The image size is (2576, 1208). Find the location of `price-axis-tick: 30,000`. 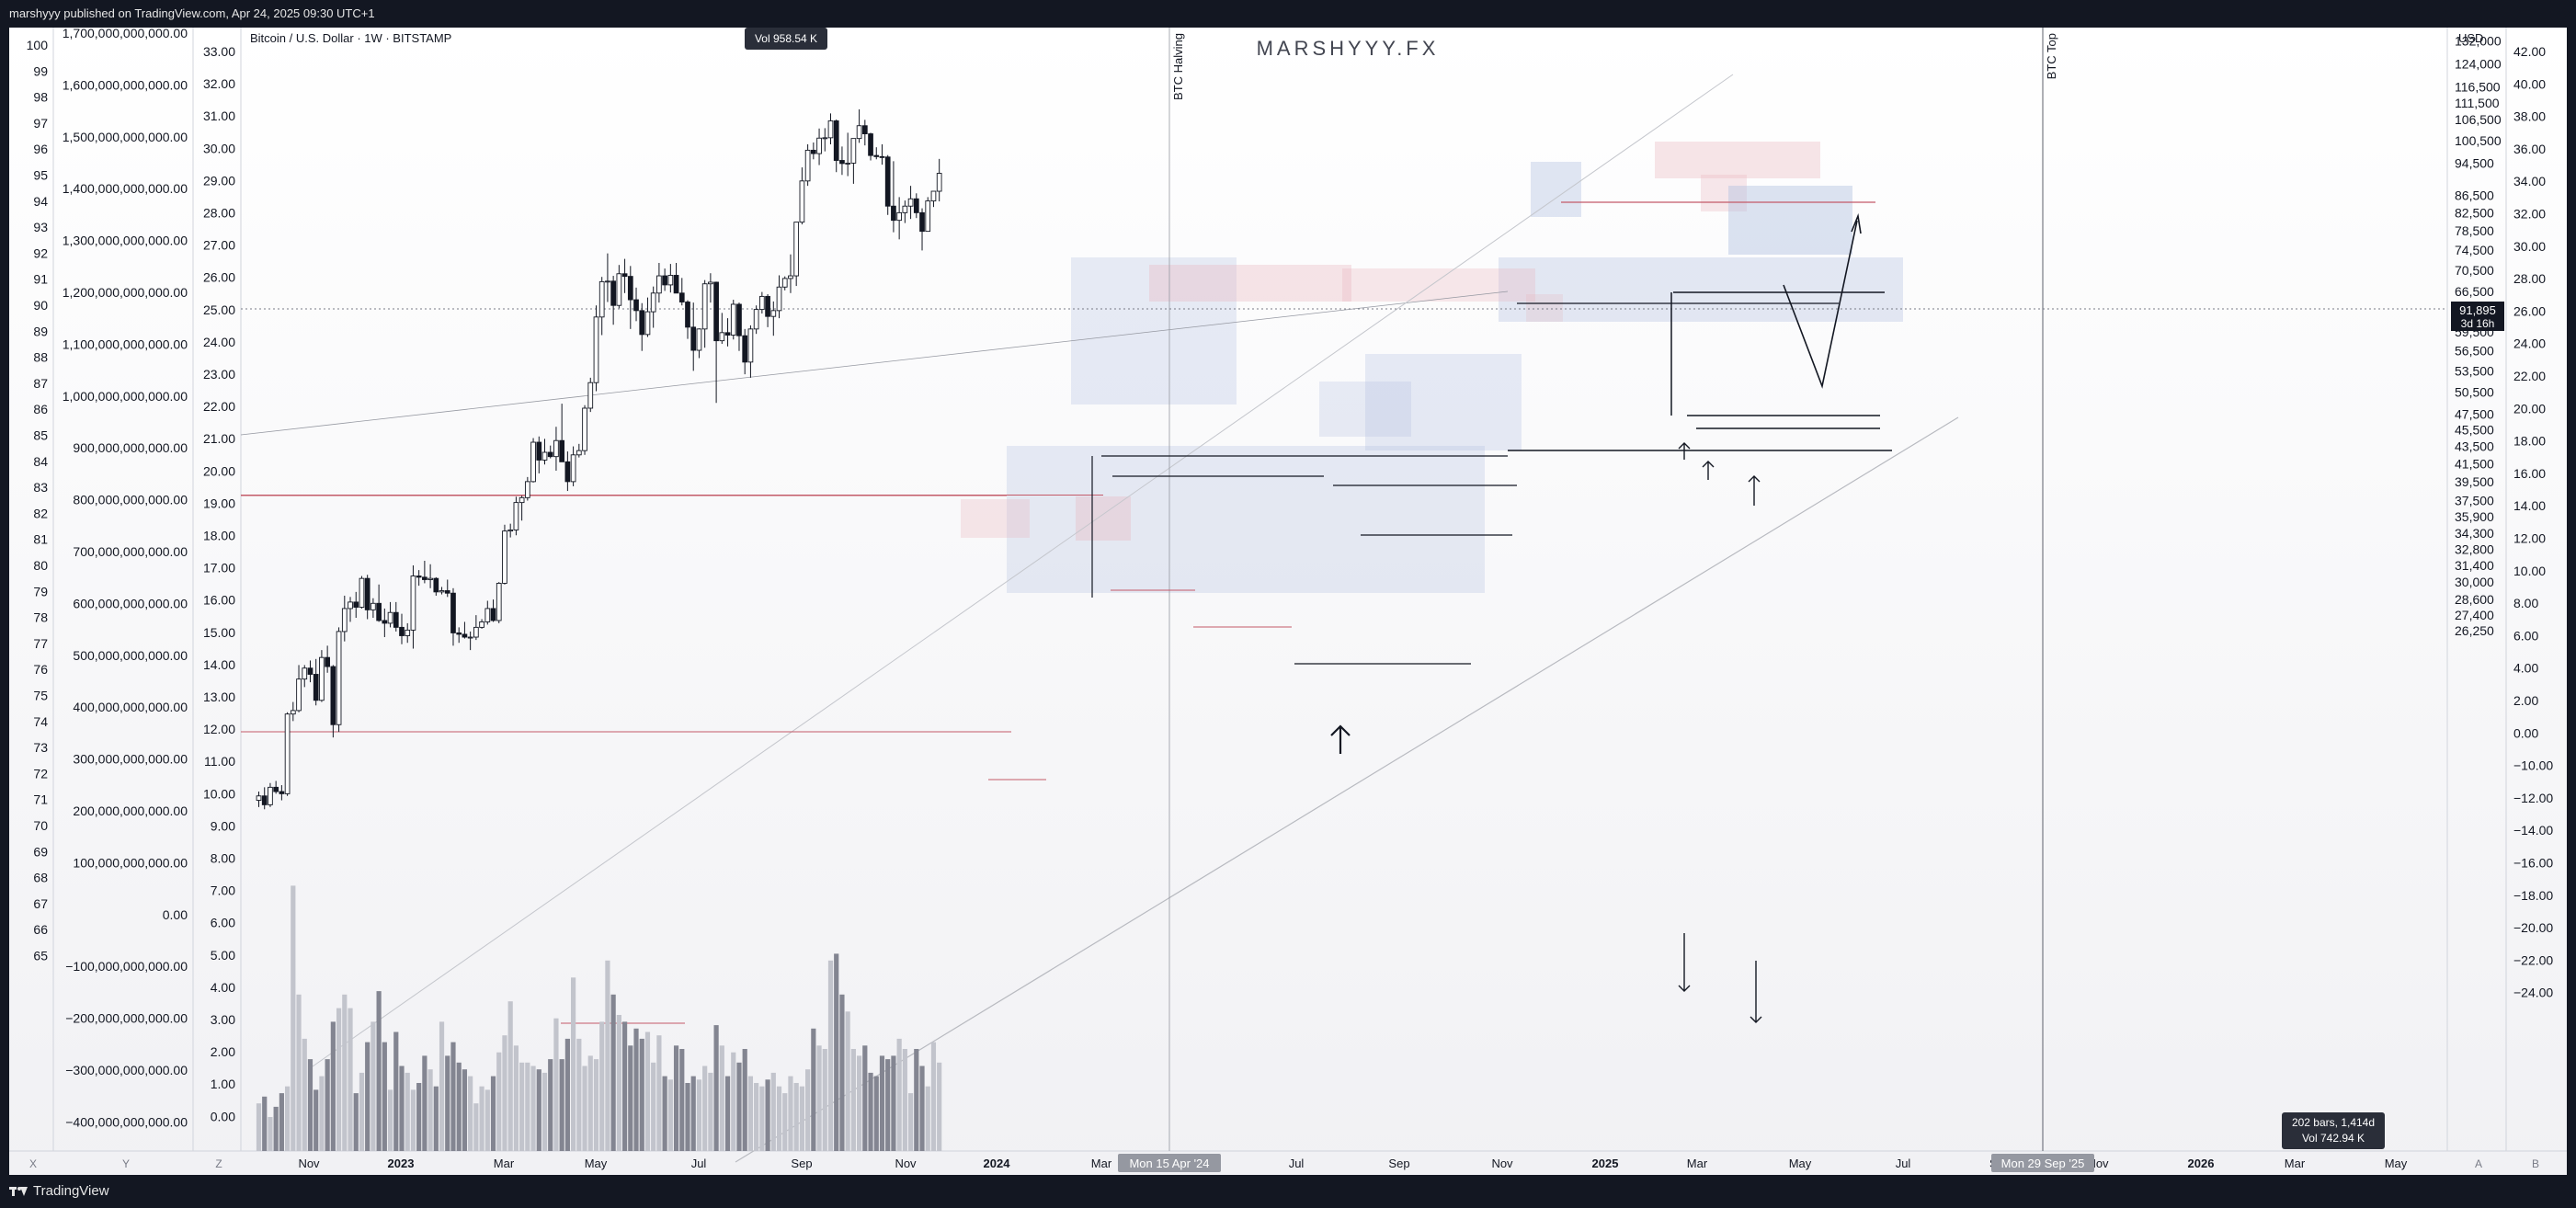

price-axis-tick: 30,000 is located at coordinates (2474, 582).